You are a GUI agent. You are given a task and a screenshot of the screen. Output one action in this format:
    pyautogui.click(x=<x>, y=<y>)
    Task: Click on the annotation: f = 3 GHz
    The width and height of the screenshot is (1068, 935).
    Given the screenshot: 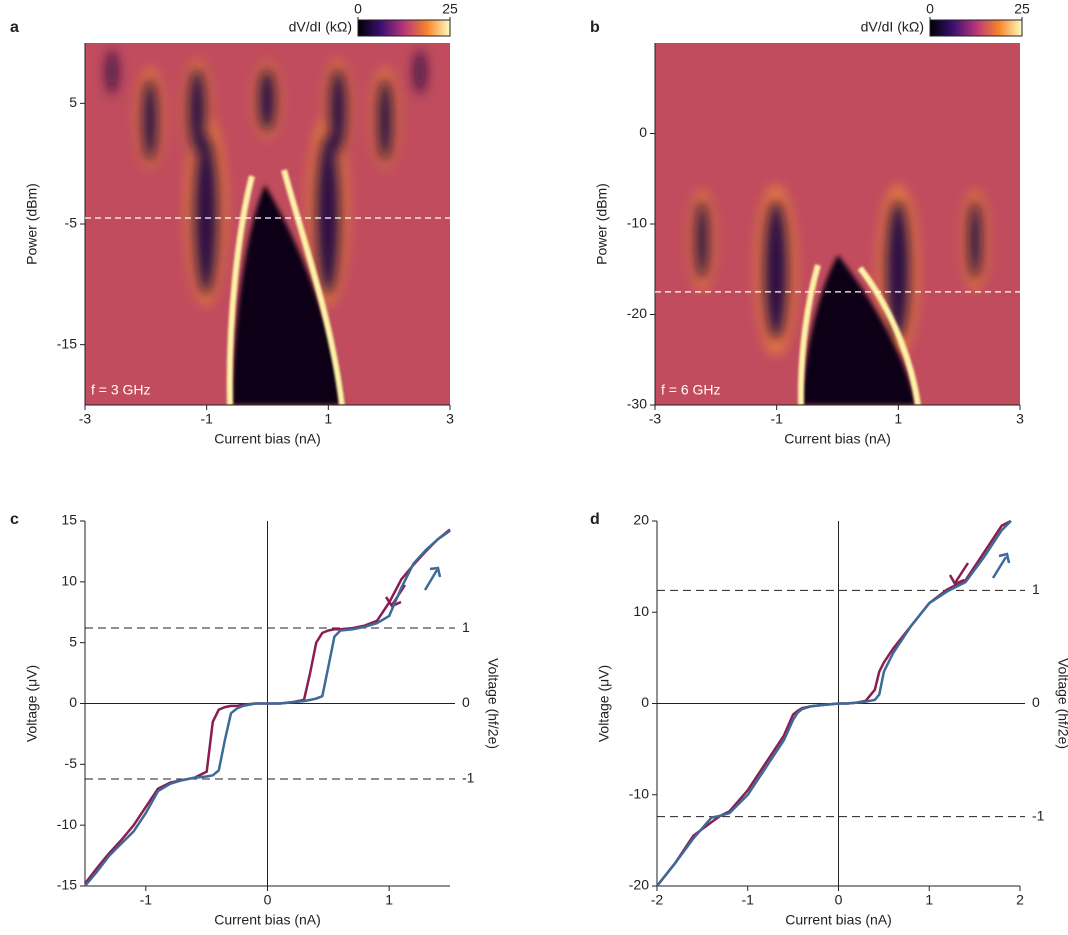 What is the action you would take?
    pyautogui.click(x=121, y=390)
    